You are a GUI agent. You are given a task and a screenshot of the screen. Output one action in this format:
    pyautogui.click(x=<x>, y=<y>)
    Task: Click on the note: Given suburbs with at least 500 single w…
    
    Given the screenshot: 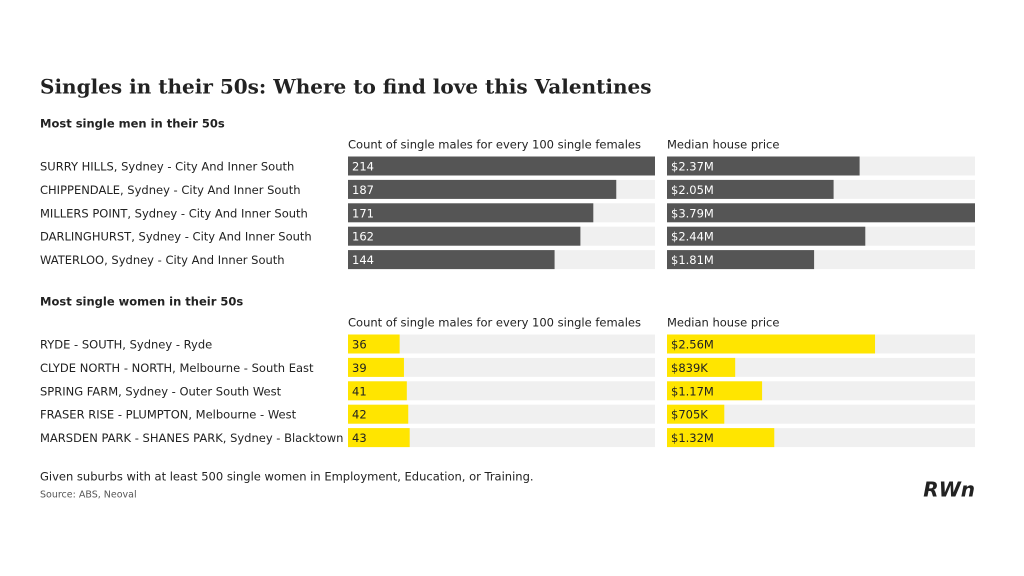 What is the action you would take?
    pyautogui.click(x=287, y=477)
    